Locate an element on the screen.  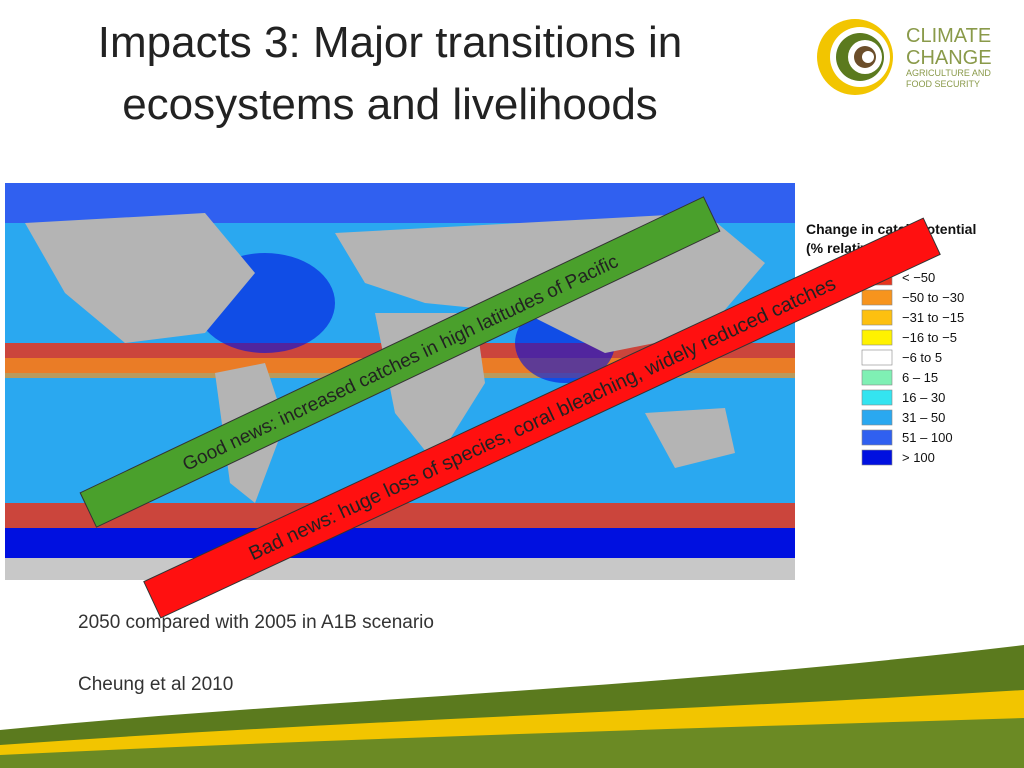
legend-label: −31 to −15 is located at coordinates (933, 317).